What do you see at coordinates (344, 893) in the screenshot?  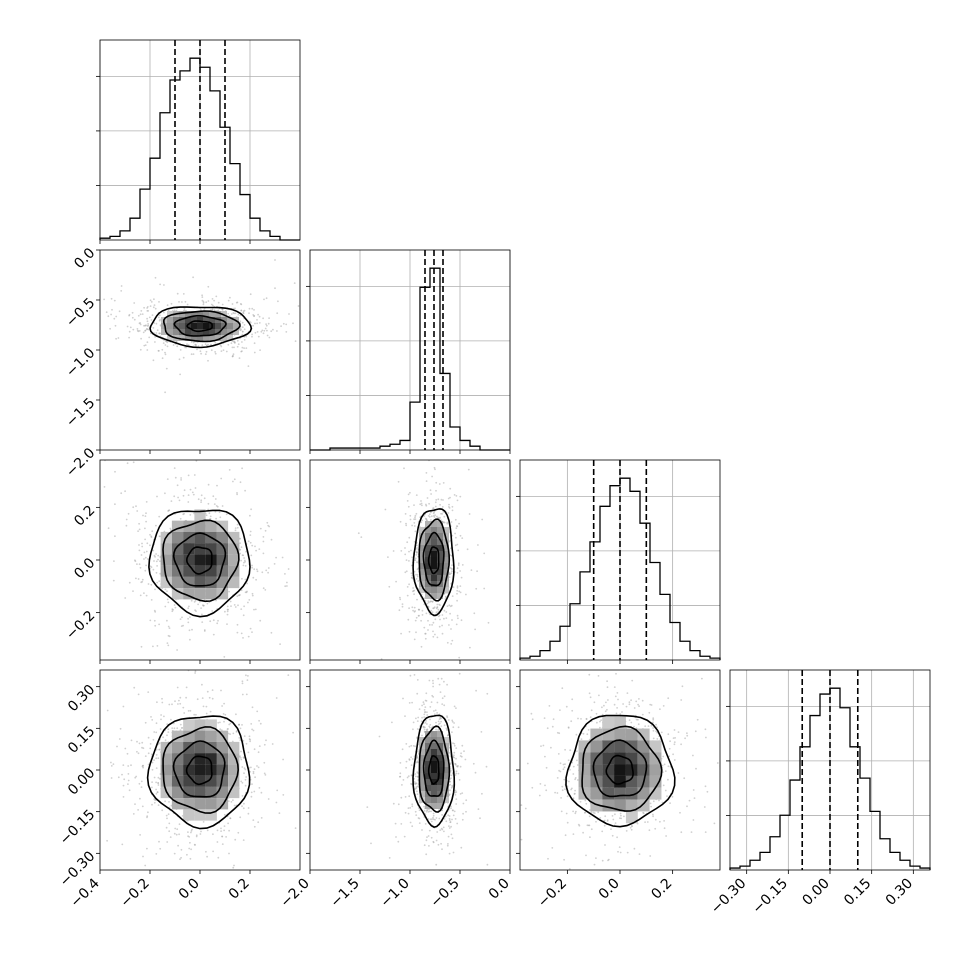 I see `x-tick-label: −1.5` at bounding box center [344, 893].